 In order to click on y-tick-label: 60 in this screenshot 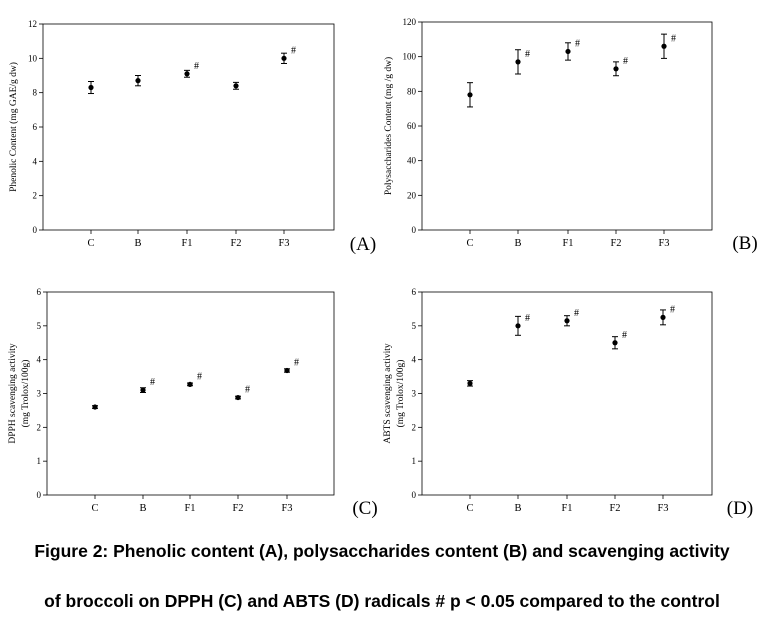, I will do `click(412, 126)`.